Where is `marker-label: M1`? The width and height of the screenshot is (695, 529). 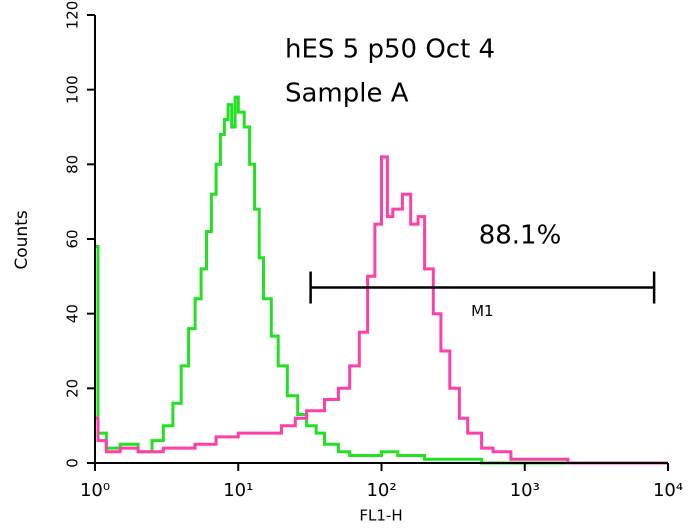
marker-label: M1 is located at coordinates (482, 311).